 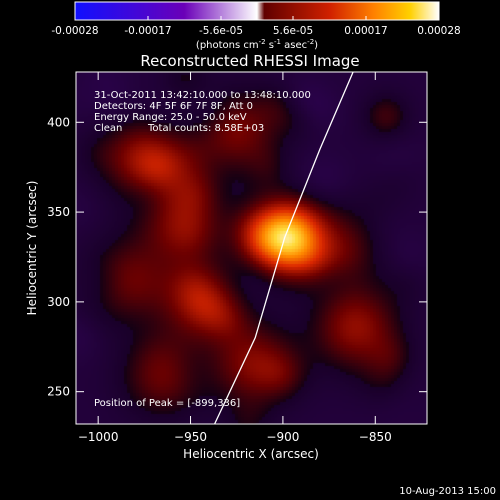 I want to click on colorbar-tick-label: -0.00017, so click(x=147, y=31).